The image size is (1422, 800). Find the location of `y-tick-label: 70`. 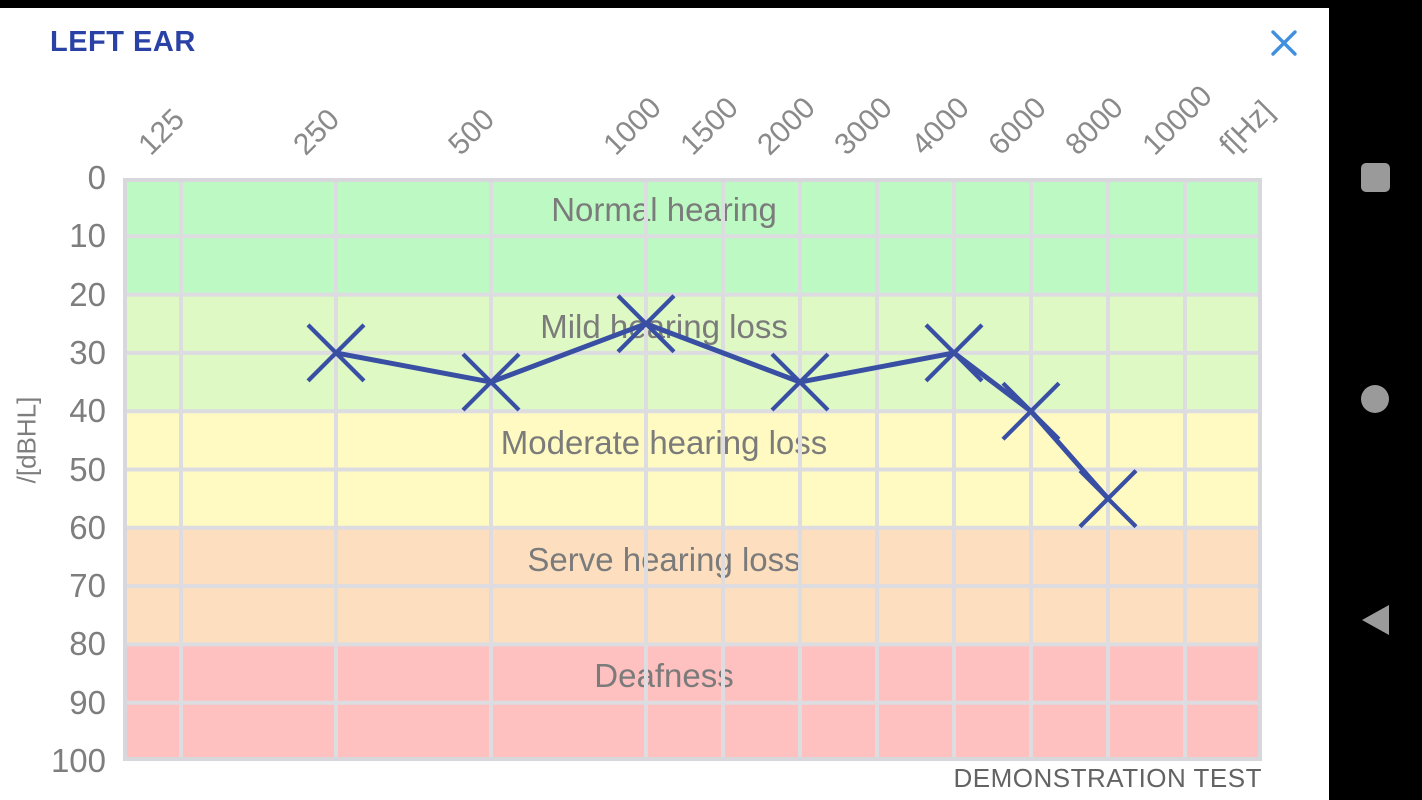

y-tick-label: 70 is located at coordinates (87, 586).